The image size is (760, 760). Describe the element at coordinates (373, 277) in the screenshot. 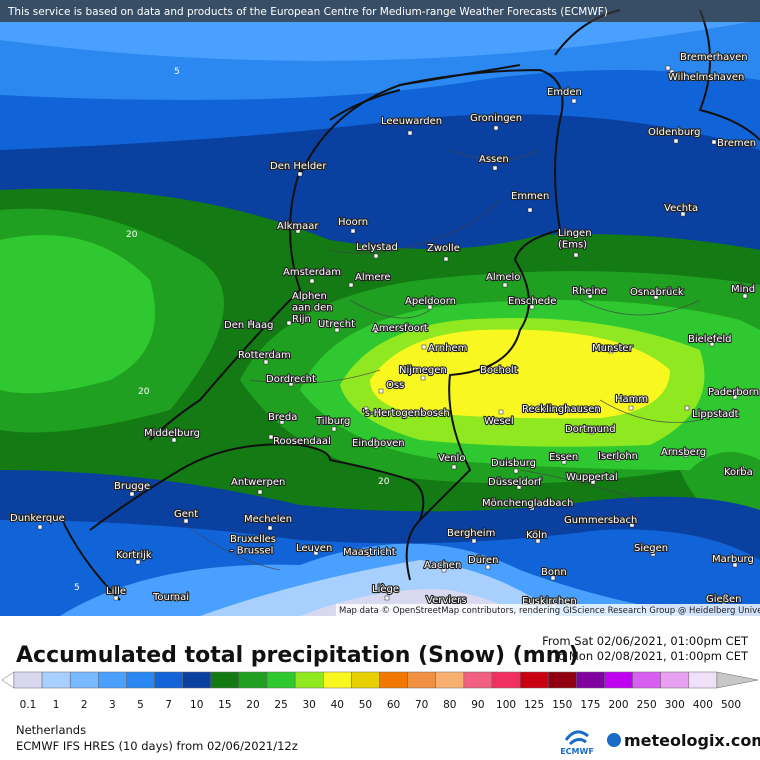

I see `city-label: Almere` at that location.